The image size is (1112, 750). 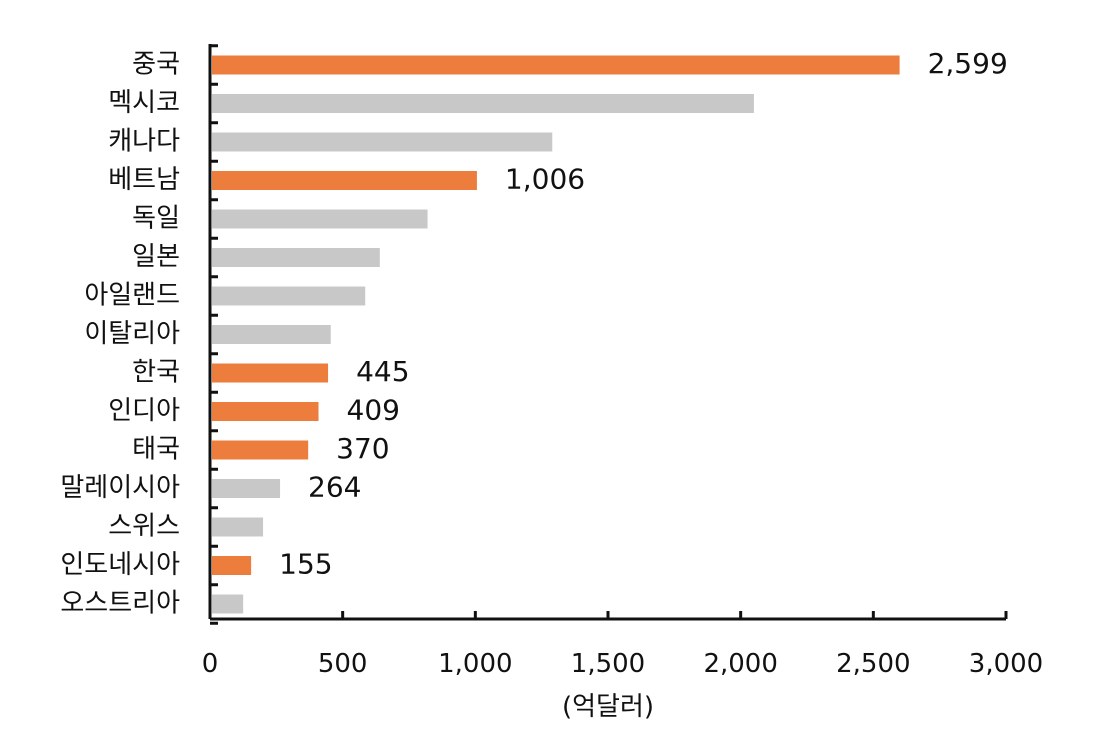 I want to click on category-label: 태국, so click(x=156, y=450).